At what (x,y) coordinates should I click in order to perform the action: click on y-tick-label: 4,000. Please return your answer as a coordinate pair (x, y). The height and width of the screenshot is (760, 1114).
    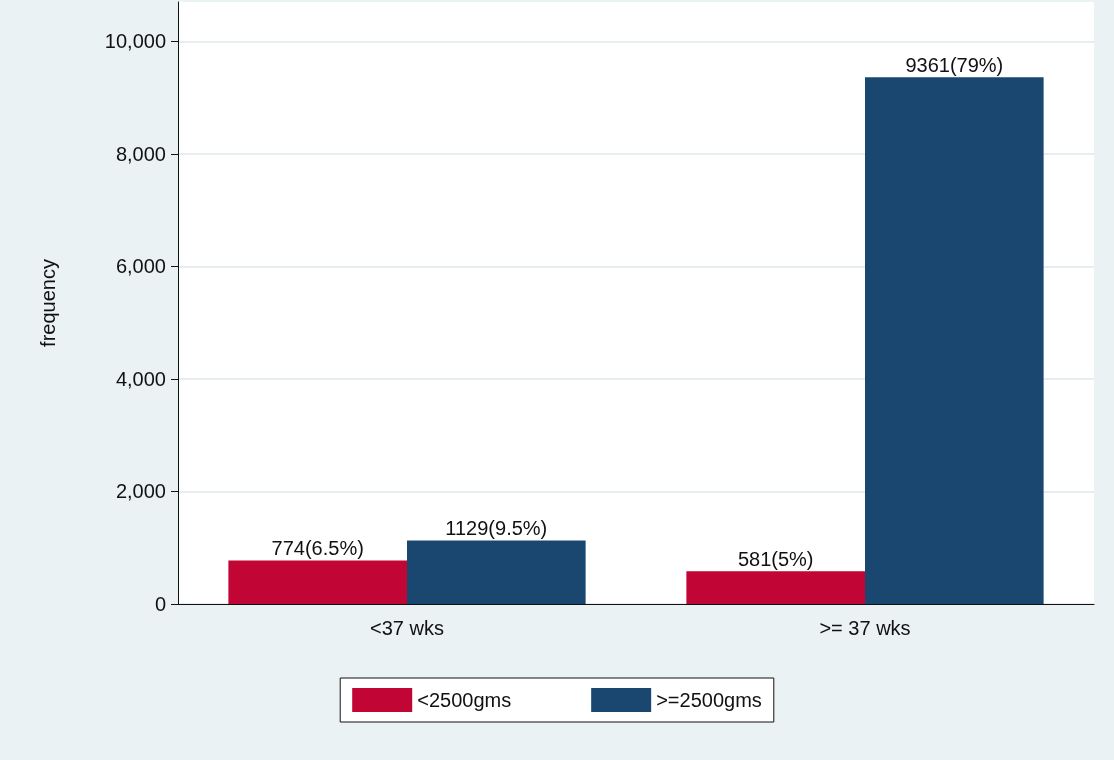
    Looking at the image, I should click on (140, 378).